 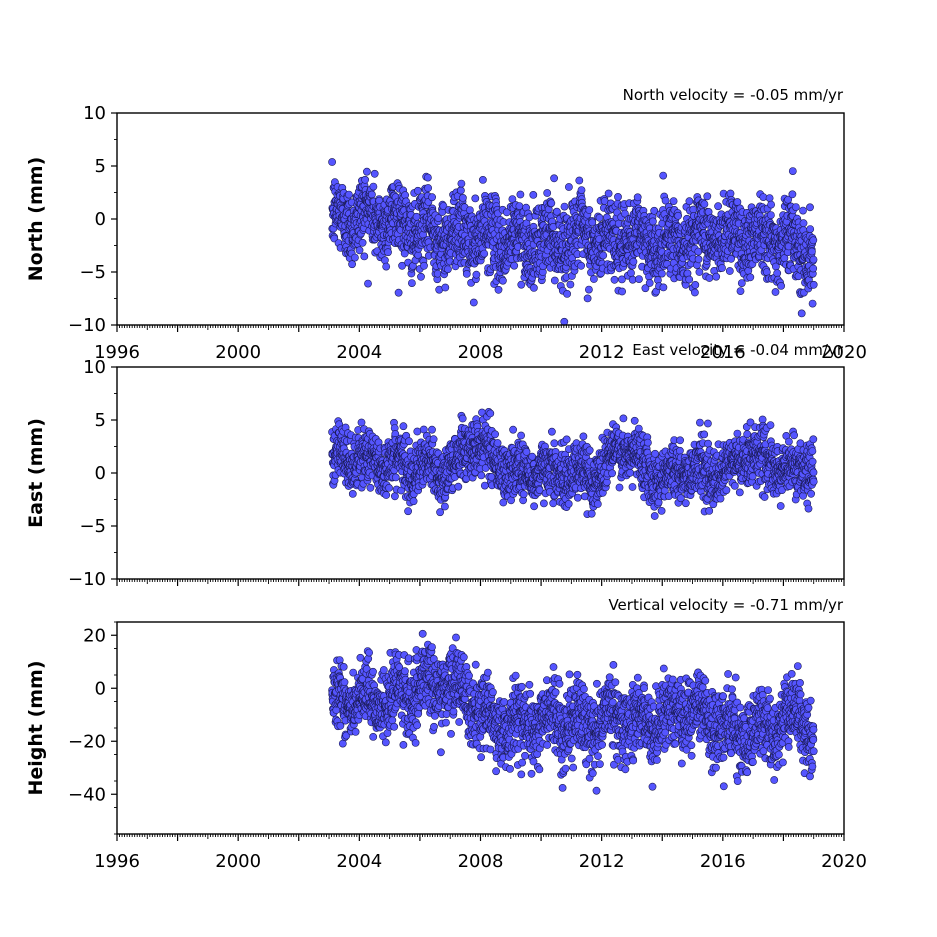 I want to click on x-tick-label: 2012, so click(x=602, y=352).